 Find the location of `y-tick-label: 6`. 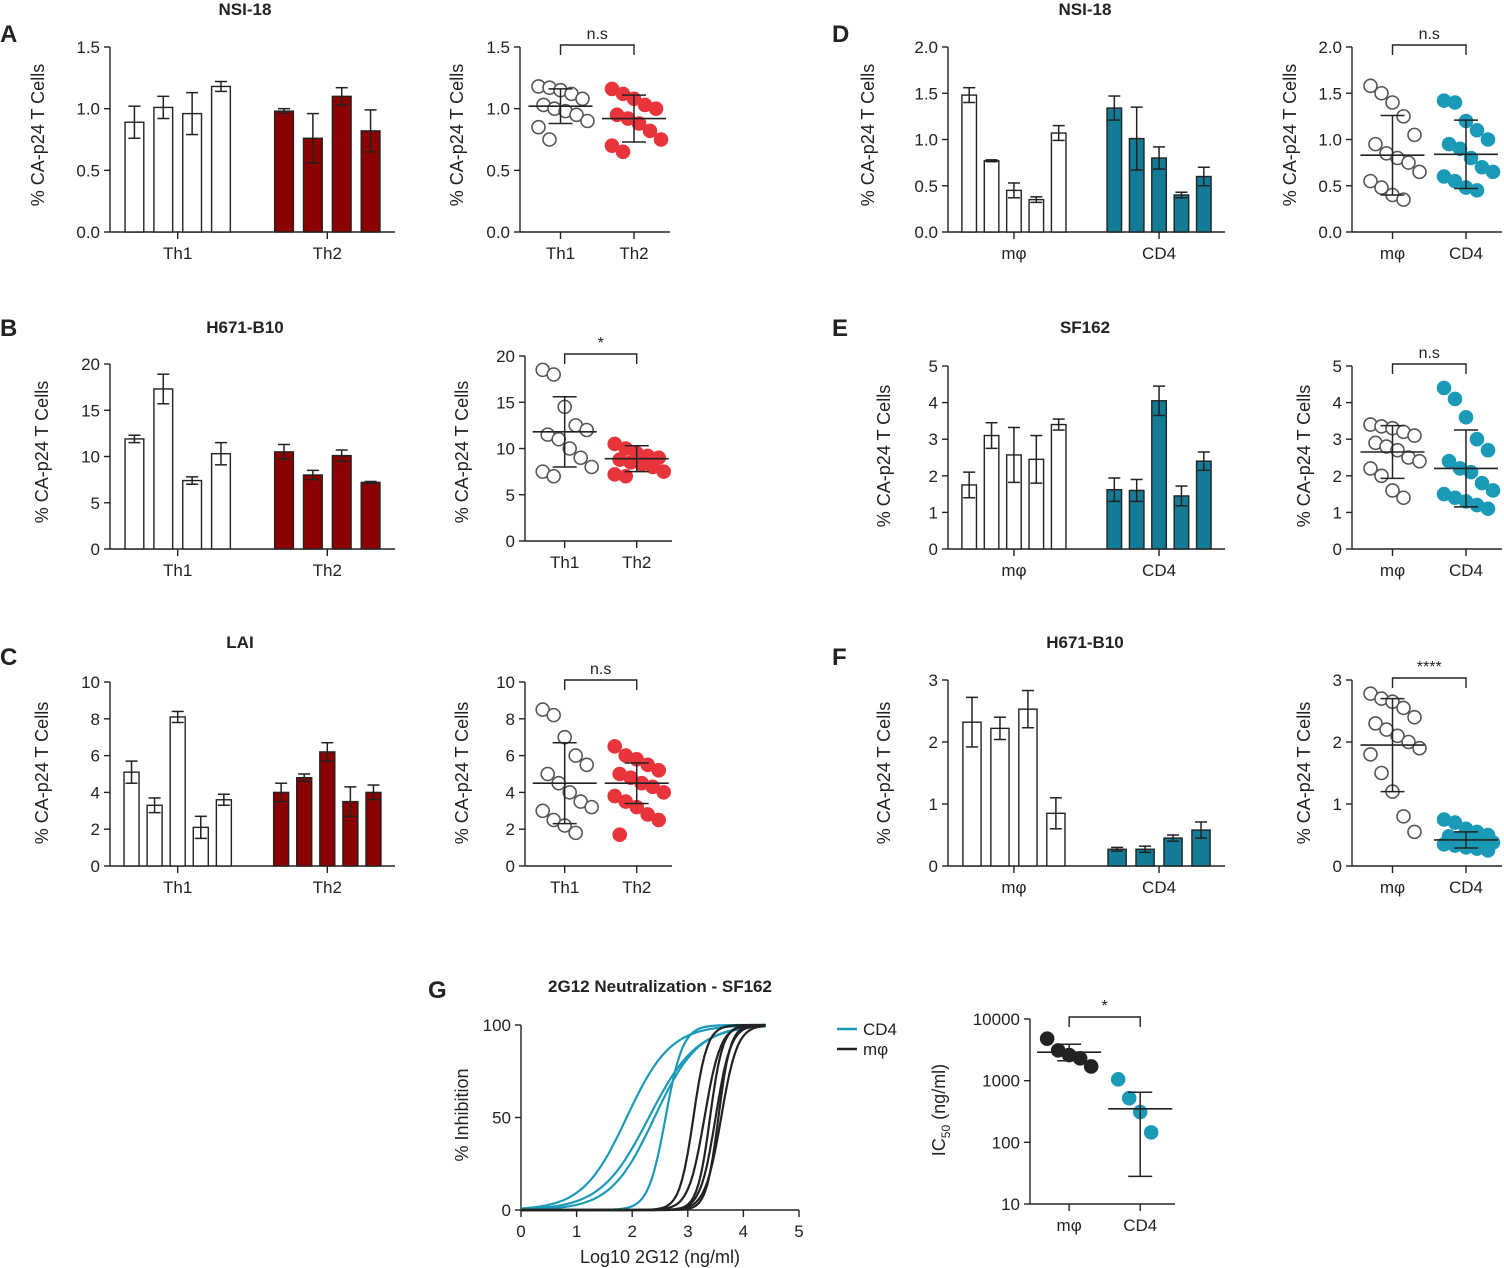

y-tick-label: 6 is located at coordinates (510, 756).